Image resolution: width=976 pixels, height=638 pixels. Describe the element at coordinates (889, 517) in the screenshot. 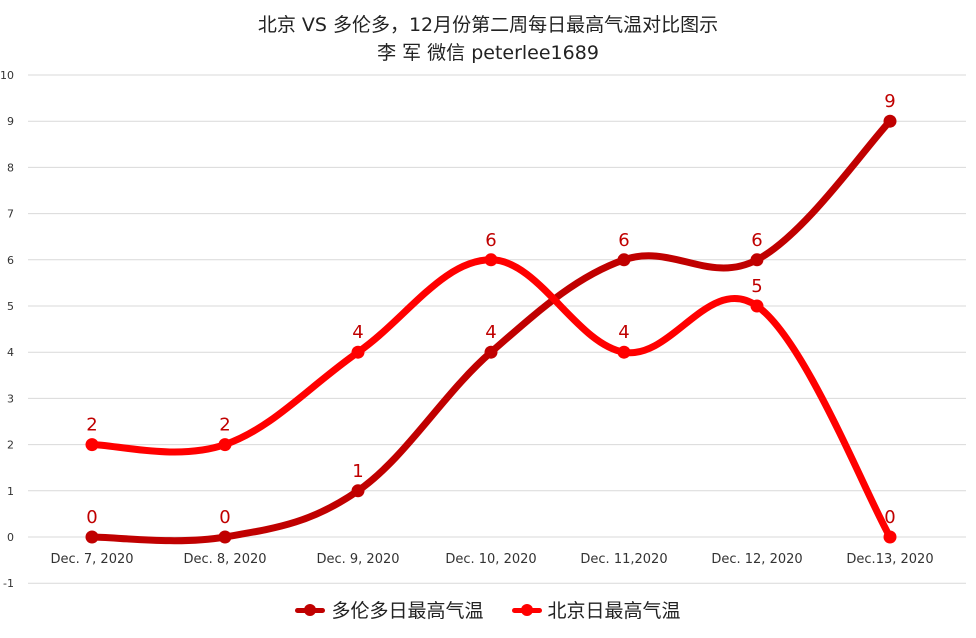

I see `data-label-beijing: 0` at that location.